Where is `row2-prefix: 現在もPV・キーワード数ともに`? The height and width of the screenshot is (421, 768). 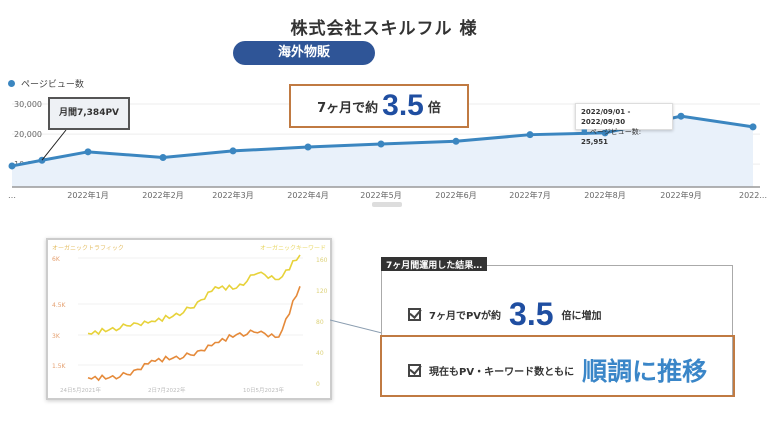 row2-prefix: 現在もPV・キーワード数ともに is located at coordinates (502, 372).